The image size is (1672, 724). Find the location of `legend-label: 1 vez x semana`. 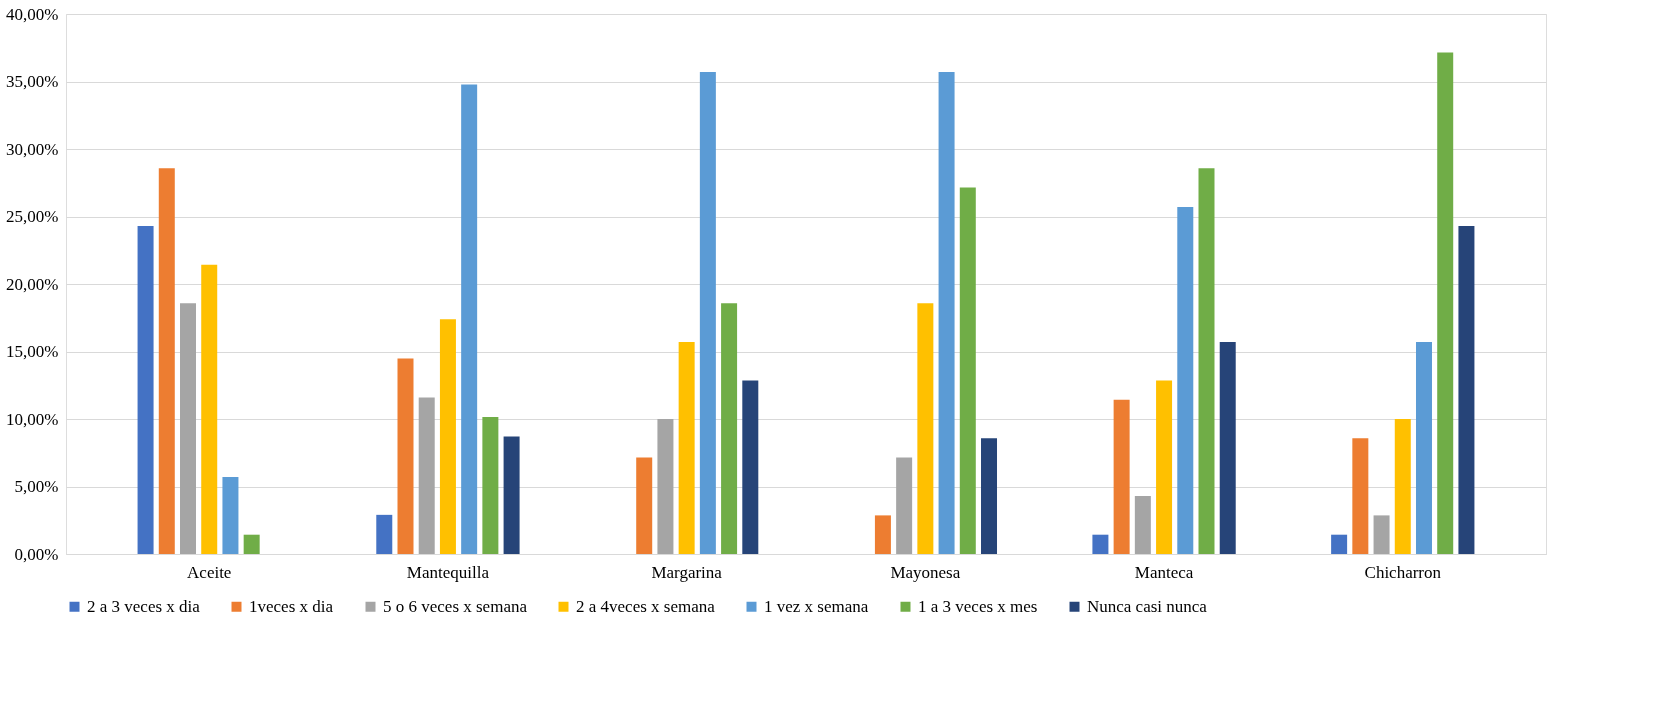

legend-label: 1 vez x semana is located at coordinates (816, 606).